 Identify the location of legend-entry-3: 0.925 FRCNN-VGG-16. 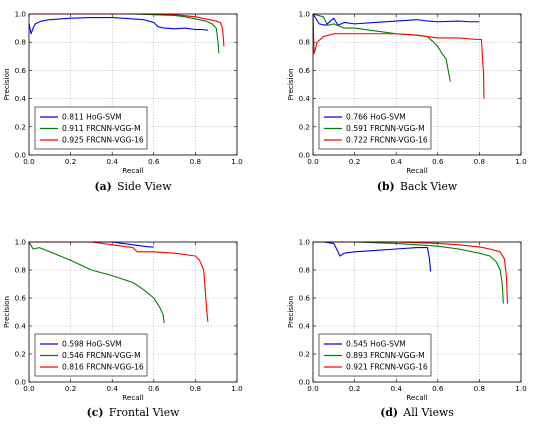
(103, 140).